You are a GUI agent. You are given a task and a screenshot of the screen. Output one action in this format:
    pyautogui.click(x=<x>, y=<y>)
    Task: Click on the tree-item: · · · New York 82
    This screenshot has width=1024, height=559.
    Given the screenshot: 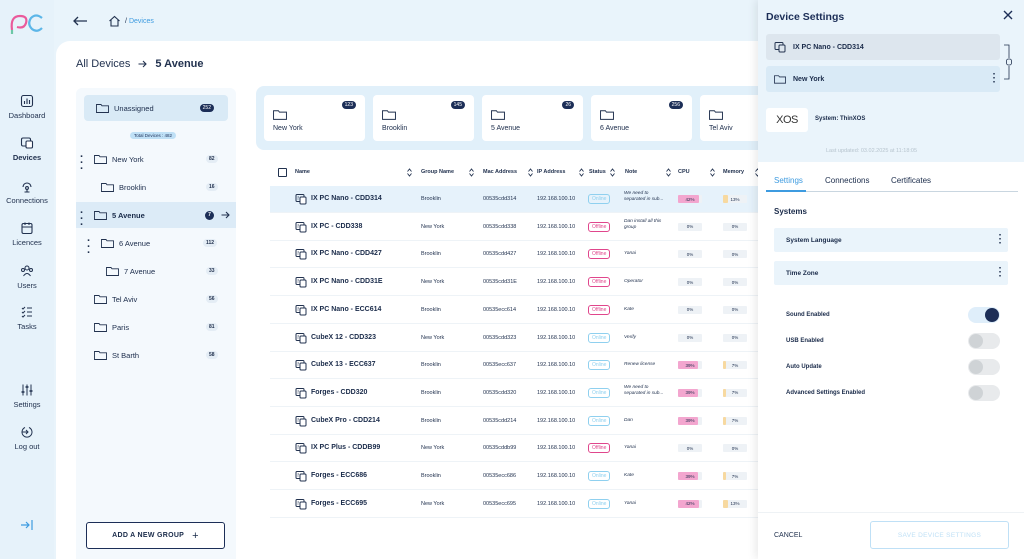 What is the action you would take?
    pyautogui.click(x=156, y=160)
    